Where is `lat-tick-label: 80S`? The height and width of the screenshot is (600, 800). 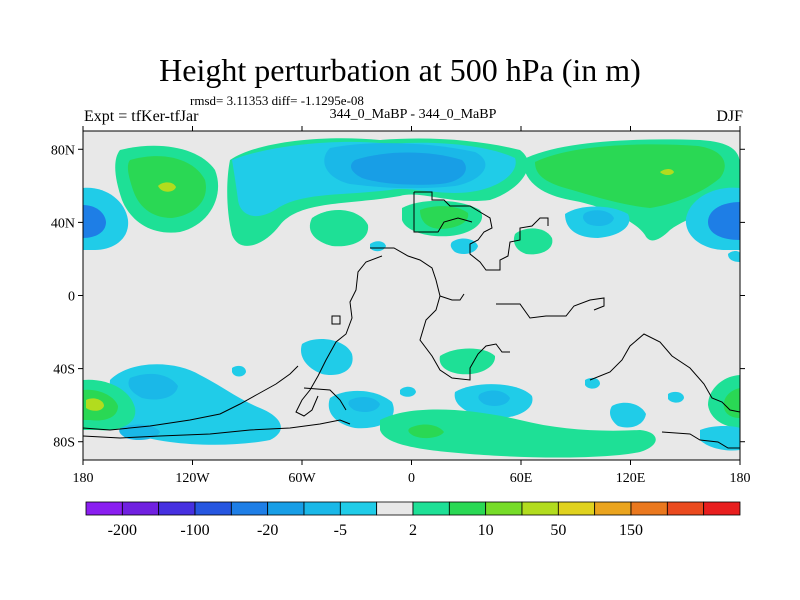
lat-tick-label: 80S is located at coordinates (64, 443).